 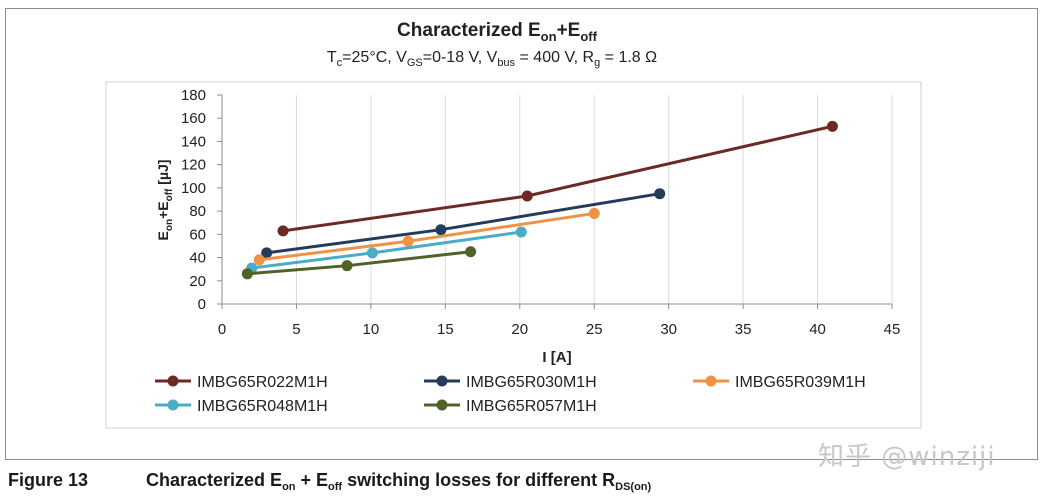 What do you see at coordinates (800, 382) in the screenshot?
I see `legend-label: IMBG65R039M1H` at bounding box center [800, 382].